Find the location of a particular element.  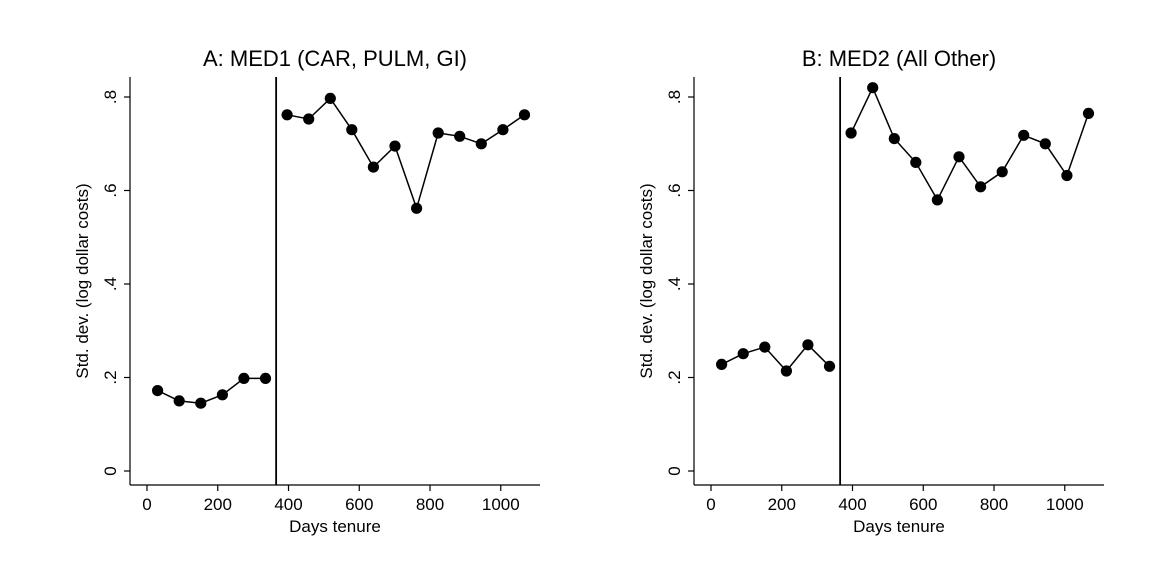

chart-title: A: MED1 (CAR, PULM, GI) is located at coordinates (335, 58).